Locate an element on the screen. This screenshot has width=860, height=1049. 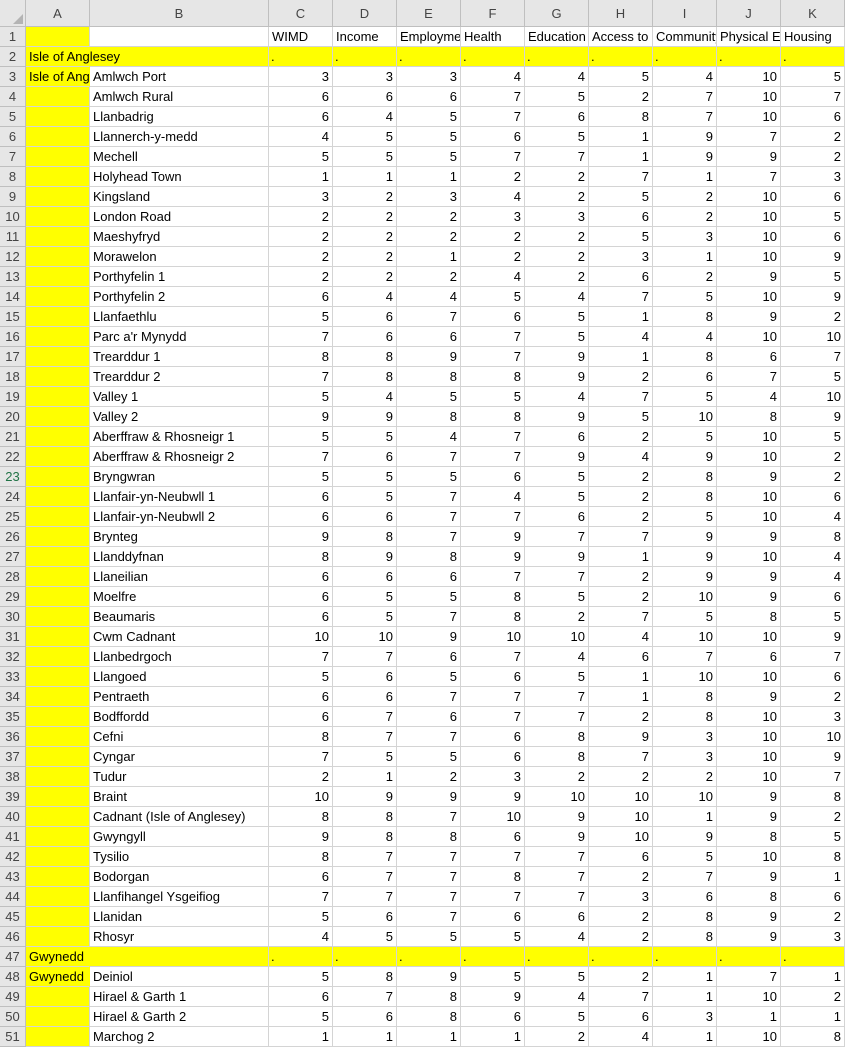
value-cell-c: 9 is located at coordinates (301, 537).